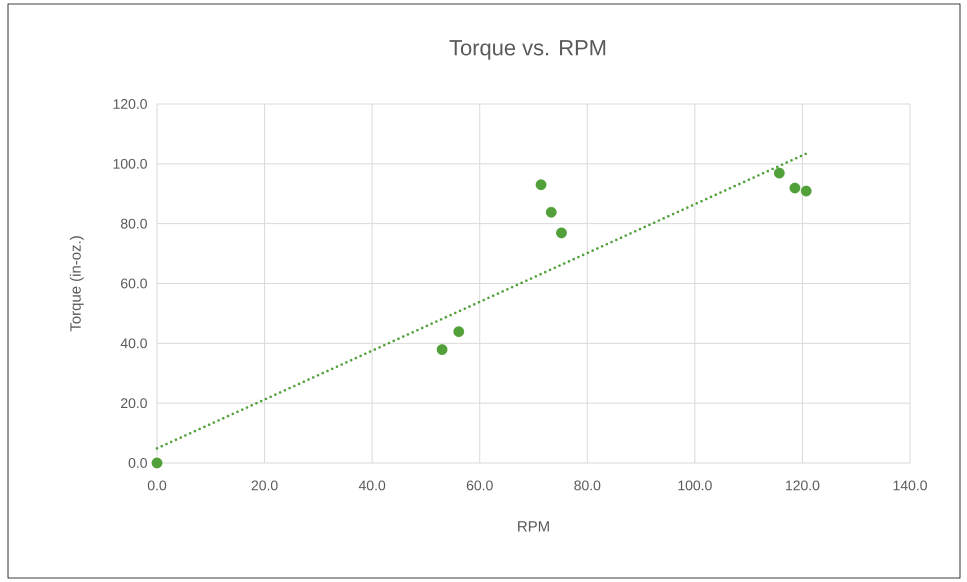 The height and width of the screenshot is (582, 967). Describe the element at coordinates (134, 283) in the screenshot. I see `y-tick-label: 60.0` at that location.